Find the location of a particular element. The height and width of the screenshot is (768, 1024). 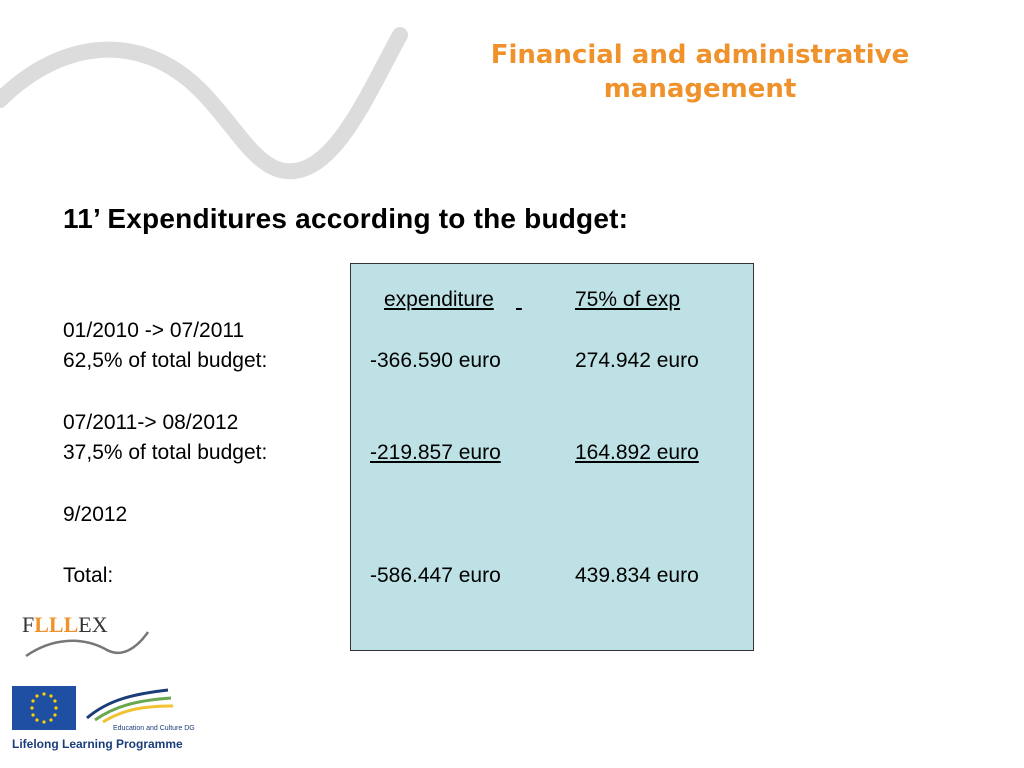

page-title: Financial and administrative management is located at coordinates (700, 72).